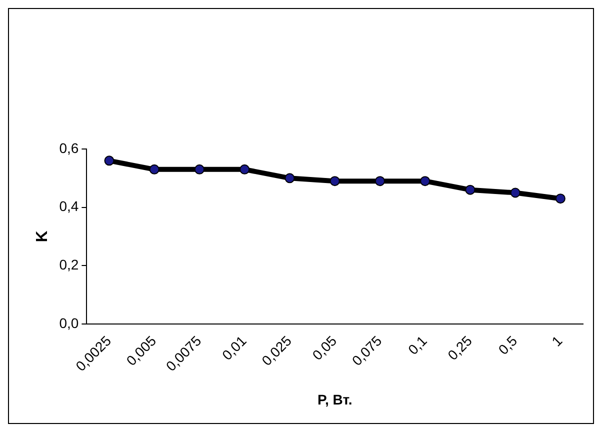  What do you see at coordinates (69, 322) in the screenshot?
I see `y-tick-label: 0,0` at bounding box center [69, 322].